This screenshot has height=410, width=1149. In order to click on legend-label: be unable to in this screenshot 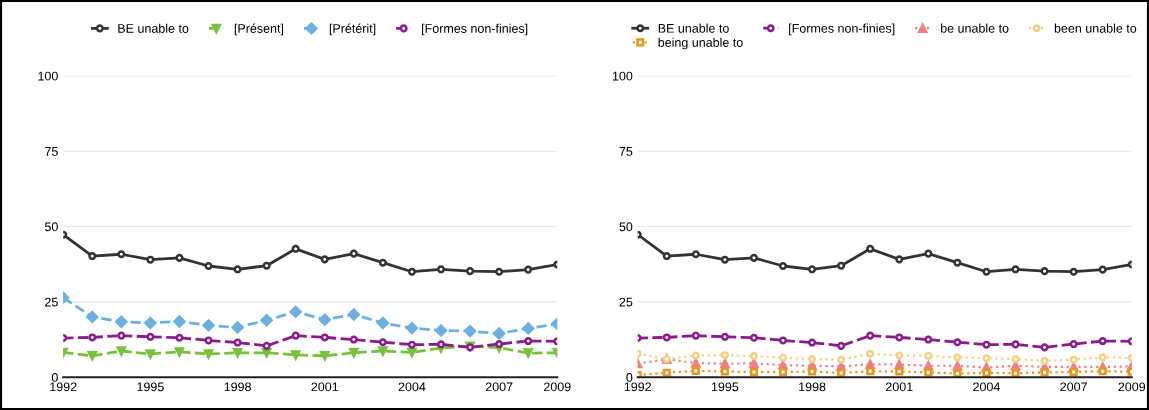, I will do `click(975, 28)`.